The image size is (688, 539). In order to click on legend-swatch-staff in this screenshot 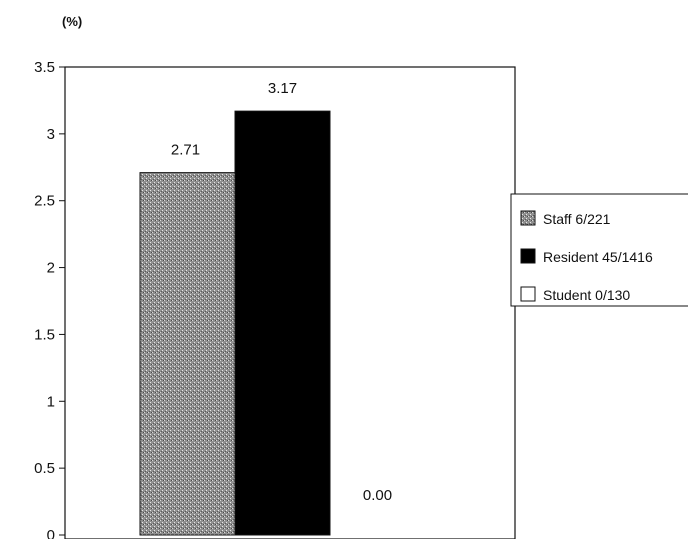, I will do `click(528, 218)`.